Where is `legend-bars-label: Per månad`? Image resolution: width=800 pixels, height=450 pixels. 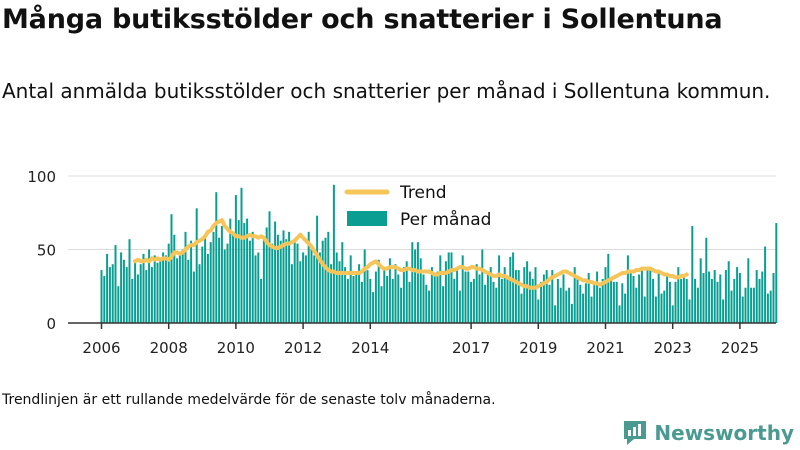
legend-bars-label: Per månad is located at coordinates (445, 219).